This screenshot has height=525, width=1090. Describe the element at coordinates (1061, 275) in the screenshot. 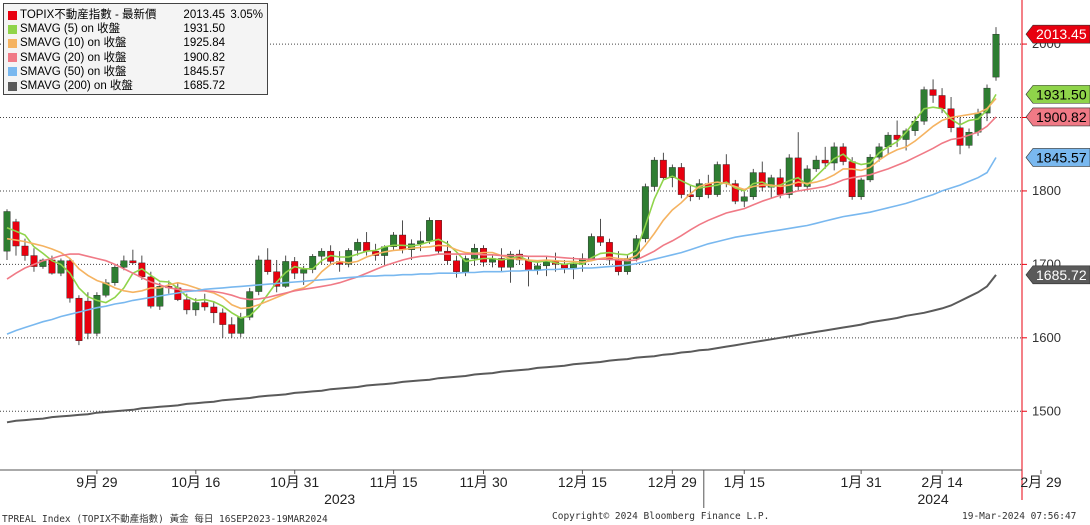

I see `price-tag-label: 1685.72` at that location.